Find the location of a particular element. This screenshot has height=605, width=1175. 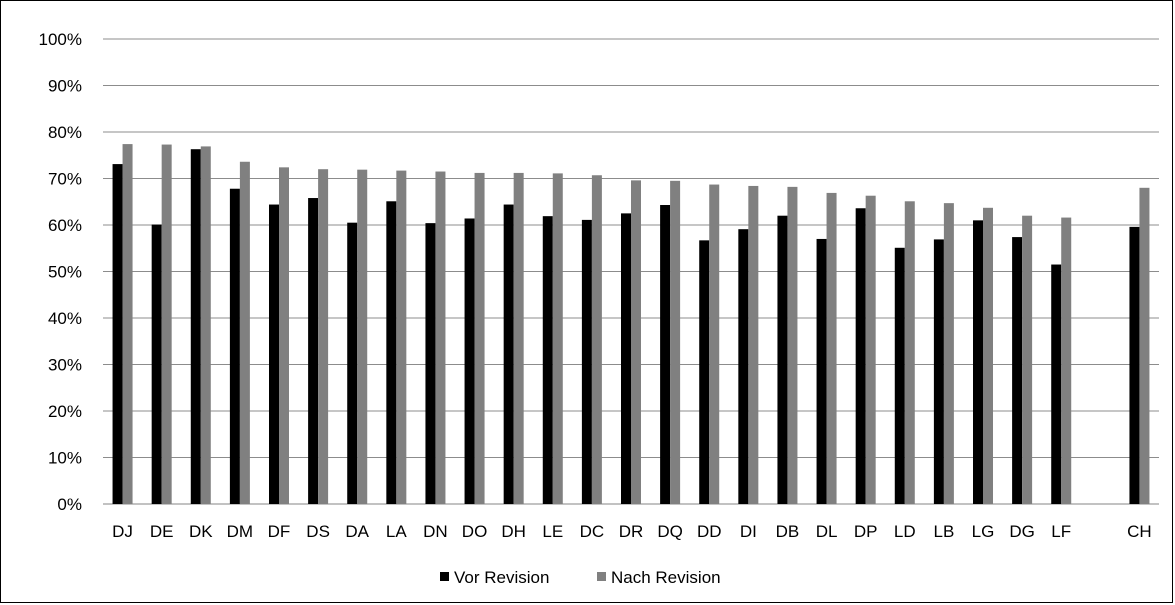

y-tick-label: 50% is located at coordinates (65, 272).